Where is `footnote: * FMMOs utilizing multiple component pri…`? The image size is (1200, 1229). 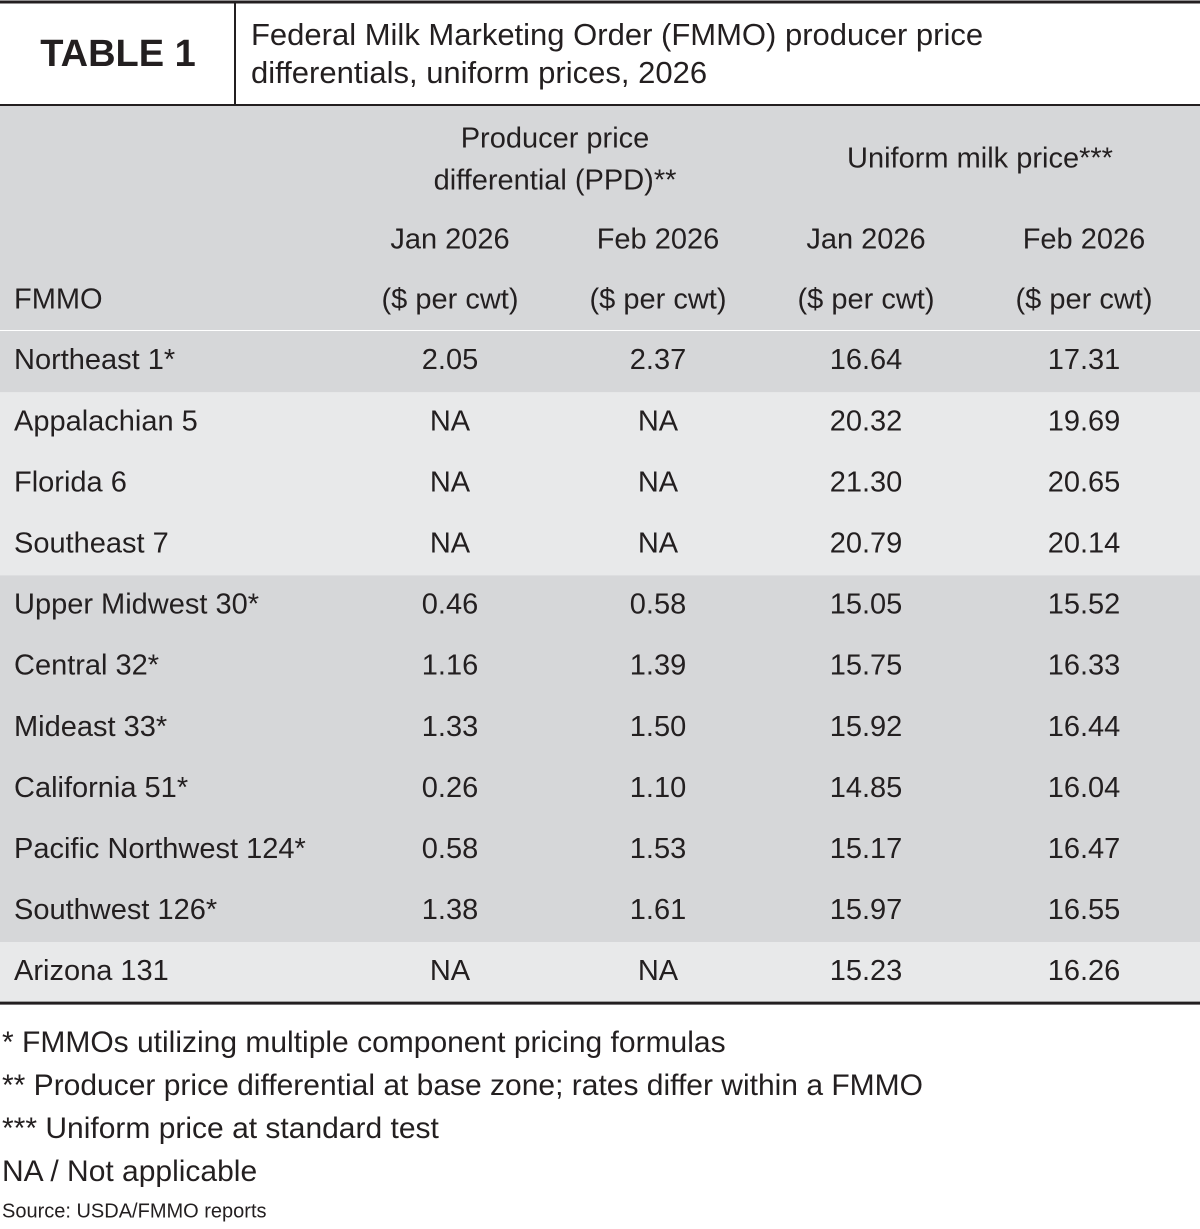
footnote: * FMMOs utilizing multiple component pri… is located at coordinates (364, 1042).